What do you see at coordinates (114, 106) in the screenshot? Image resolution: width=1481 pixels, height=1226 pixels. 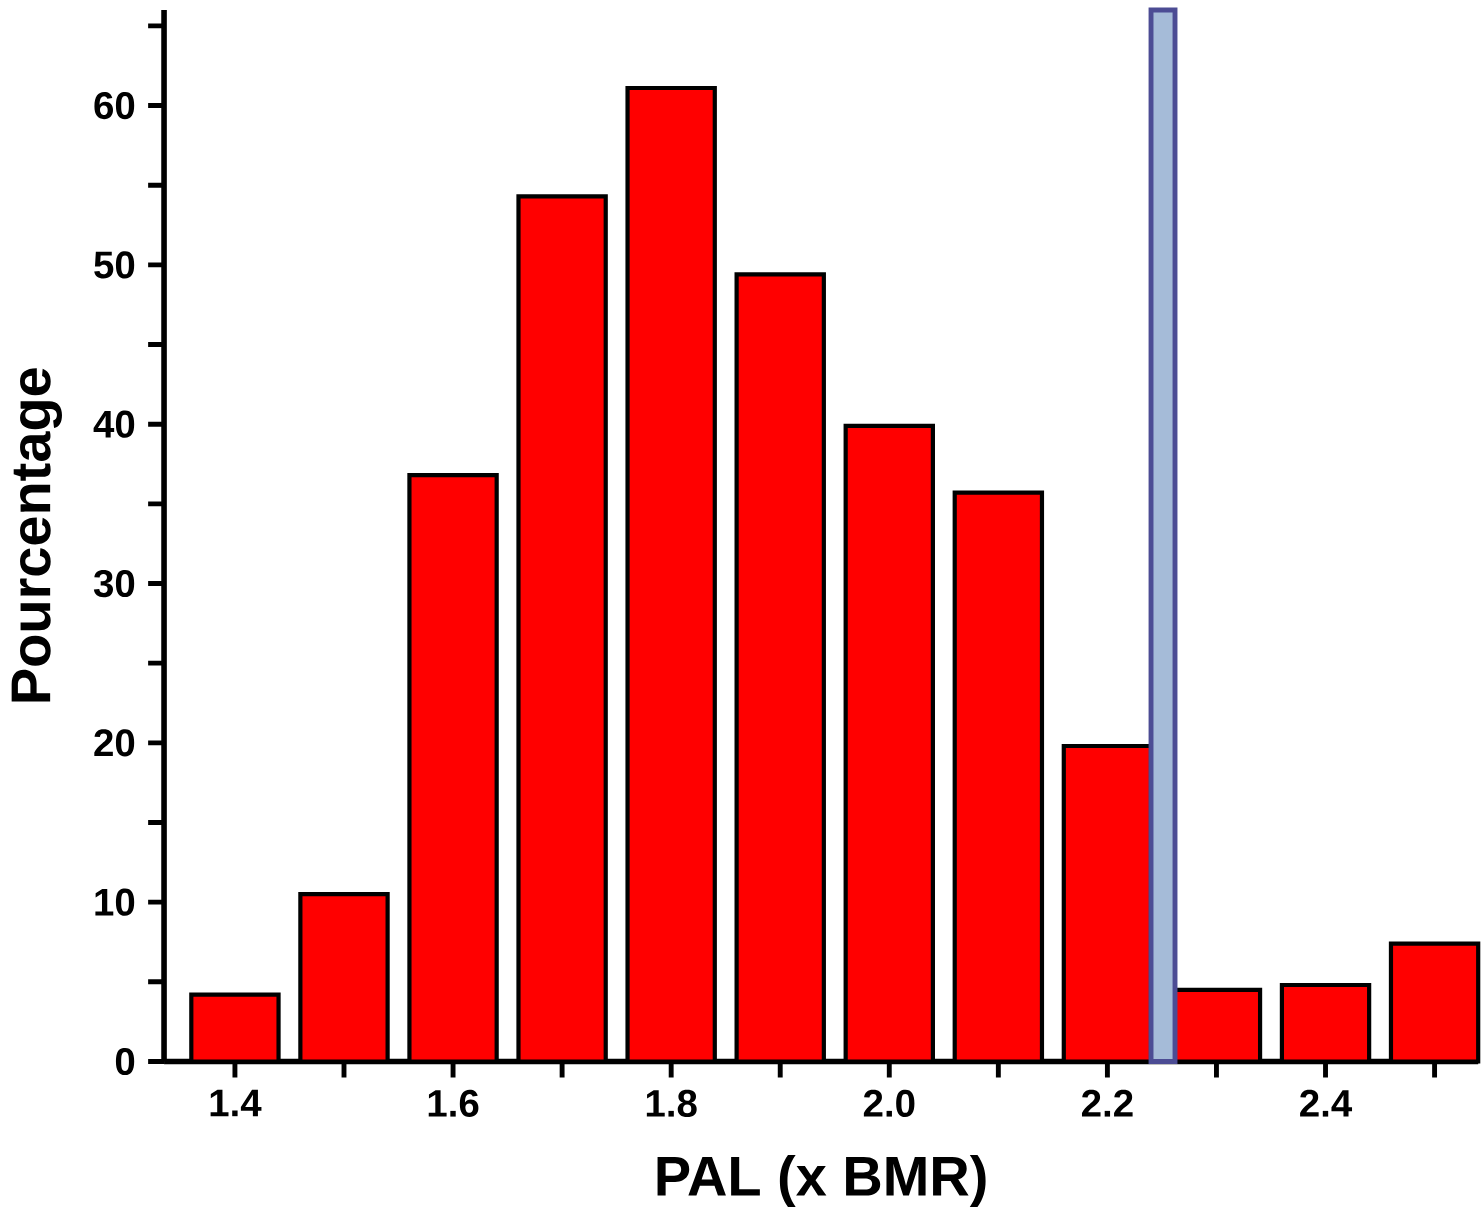 I see `y-tick-label: 60` at bounding box center [114, 106].